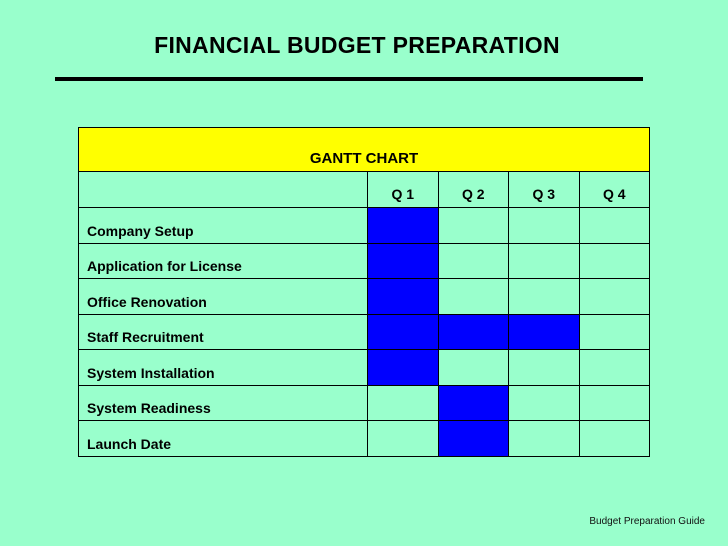 This screenshot has height=546, width=728. Describe the element at coordinates (223, 331) in the screenshot. I see `task-label: Staff Recruitment` at that location.